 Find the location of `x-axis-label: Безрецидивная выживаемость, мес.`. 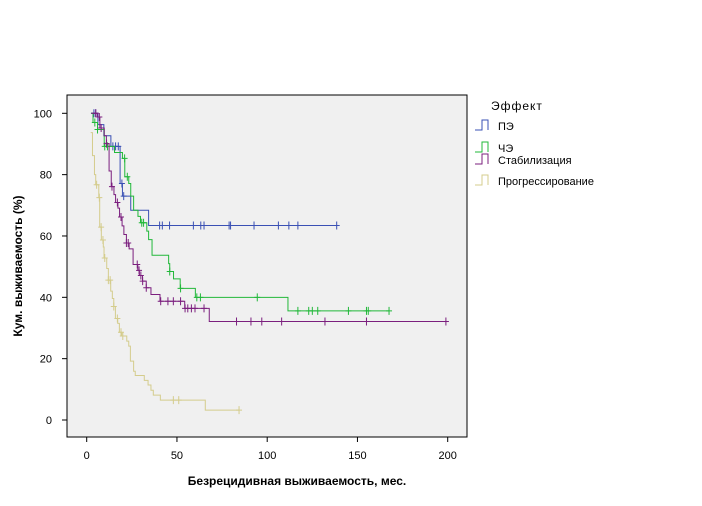

x-axis-label: Безрецидивная выживаемость, мес. is located at coordinates (297, 481).